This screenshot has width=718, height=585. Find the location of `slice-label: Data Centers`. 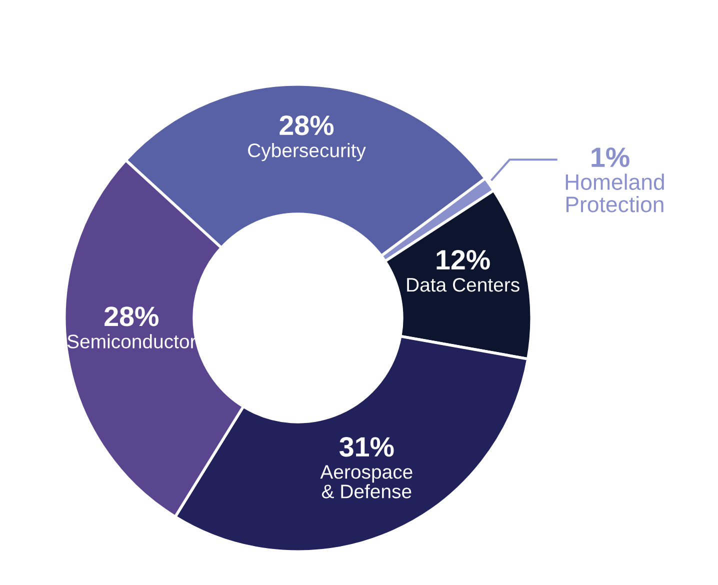

slice-label: Data Centers is located at coordinates (463, 285).